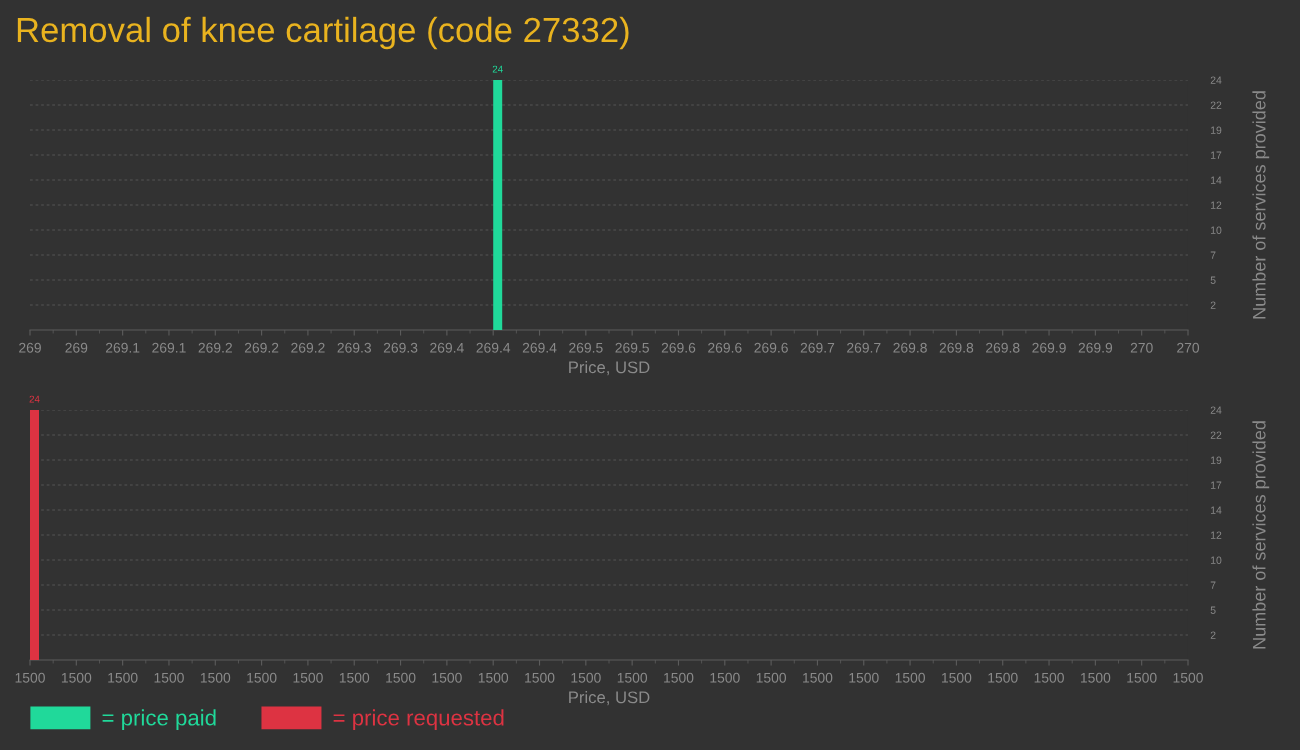 This screenshot has height=750, width=1300. I want to click on legend-label: = price paid, so click(159, 719).